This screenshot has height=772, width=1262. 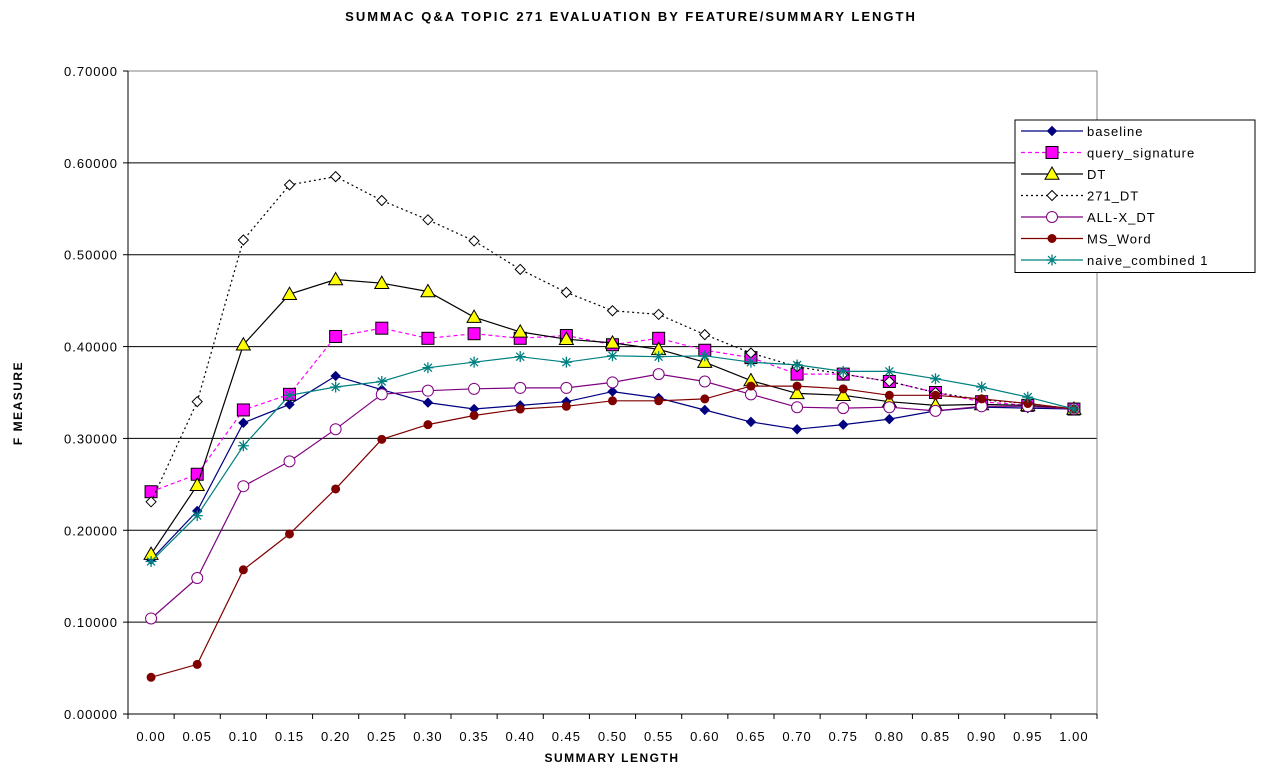 I want to click on y-tick-label: 0.00000, so click(x=91, y=714).